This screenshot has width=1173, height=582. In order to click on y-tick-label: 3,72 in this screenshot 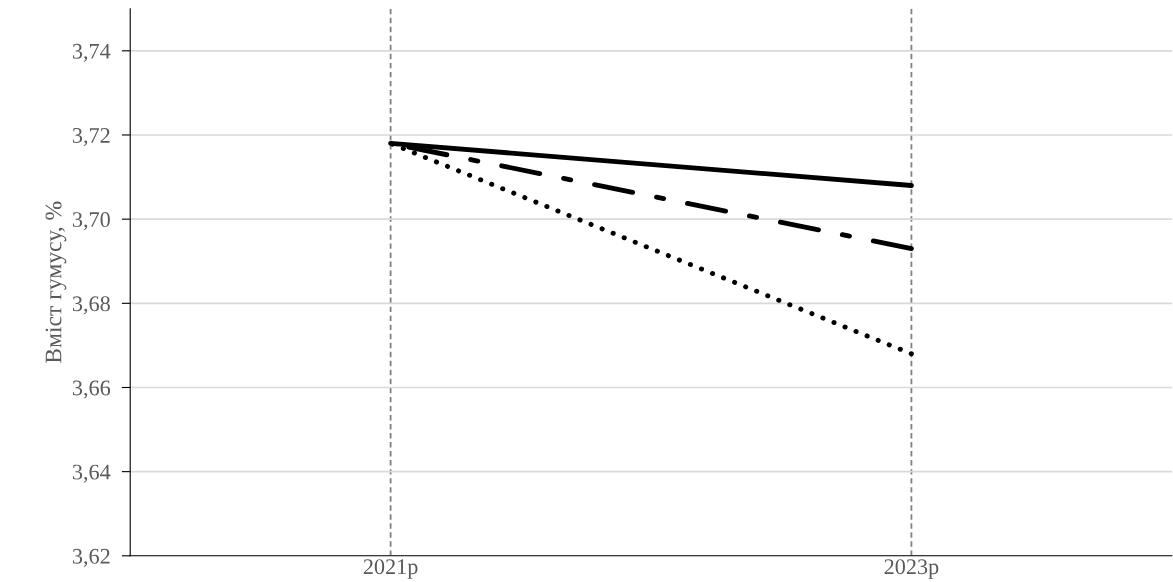, I will do `click(91, 137)`.